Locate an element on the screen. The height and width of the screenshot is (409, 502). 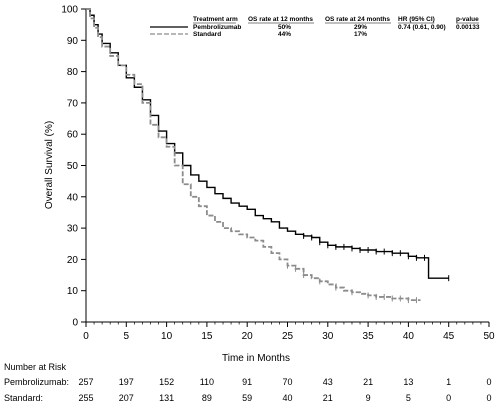
risk-value: 40 is located at coordinates (287, 398).